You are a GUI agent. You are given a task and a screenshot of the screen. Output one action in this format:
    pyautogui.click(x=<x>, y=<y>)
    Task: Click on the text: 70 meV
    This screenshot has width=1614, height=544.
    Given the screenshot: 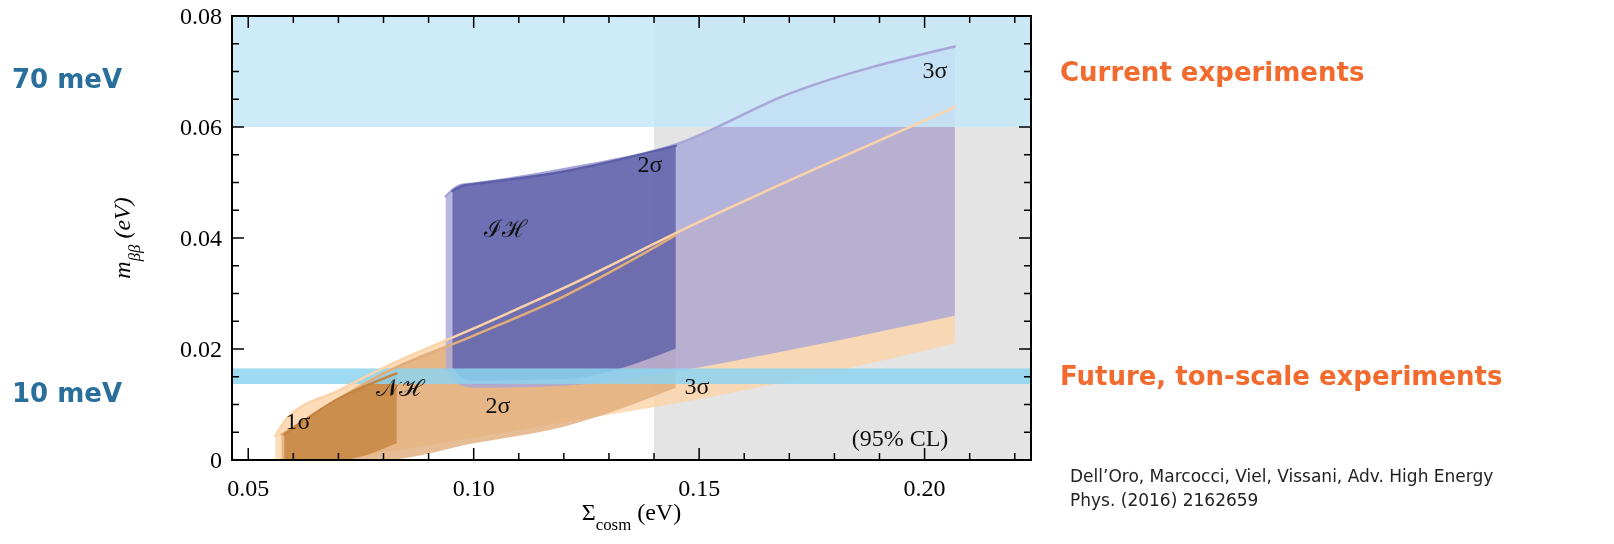 What is the action you would take?
    pyautogui.click(x=67, y=79)
    